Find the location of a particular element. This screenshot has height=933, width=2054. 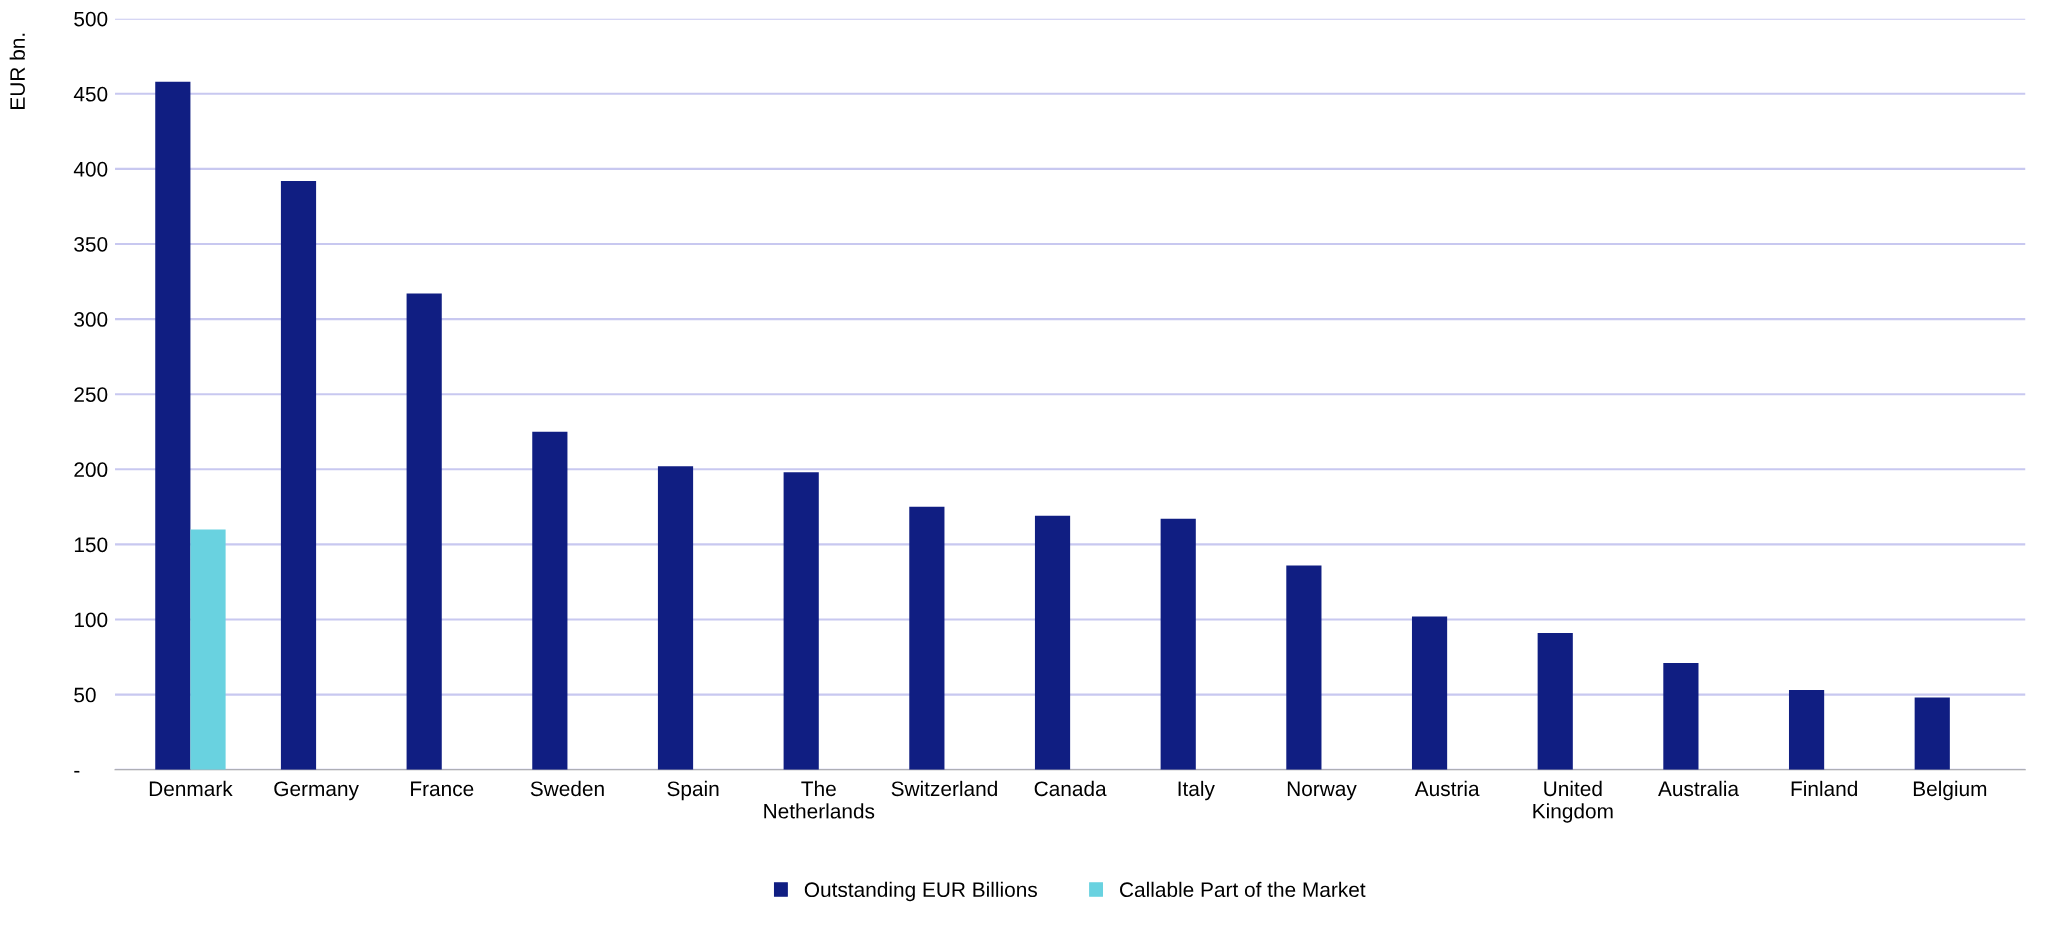

y-tick-label: 300 is located at coordinates (91, 319).